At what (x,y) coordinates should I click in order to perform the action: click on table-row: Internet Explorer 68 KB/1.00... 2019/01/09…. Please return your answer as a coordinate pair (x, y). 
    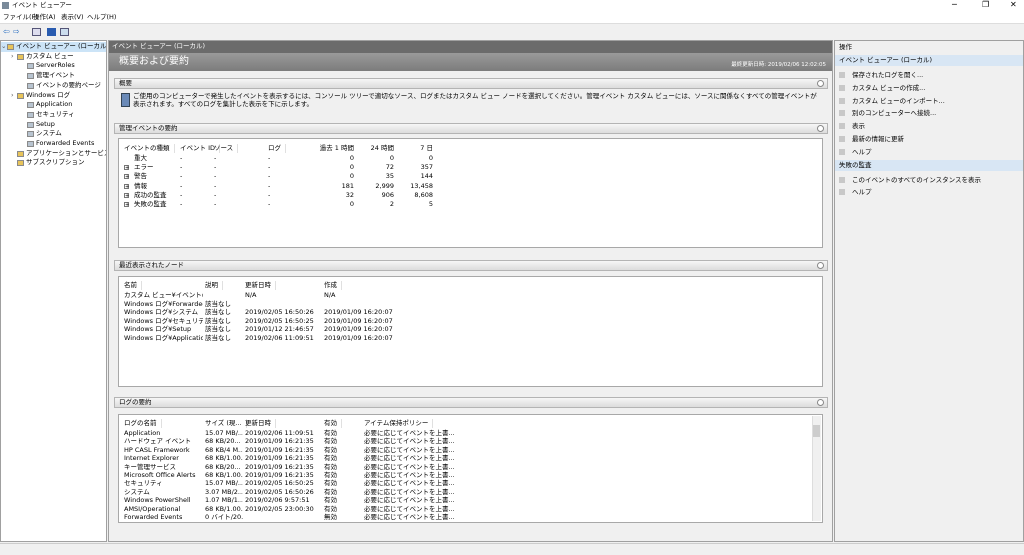
    Looking at the image, I should click on (466, 458).